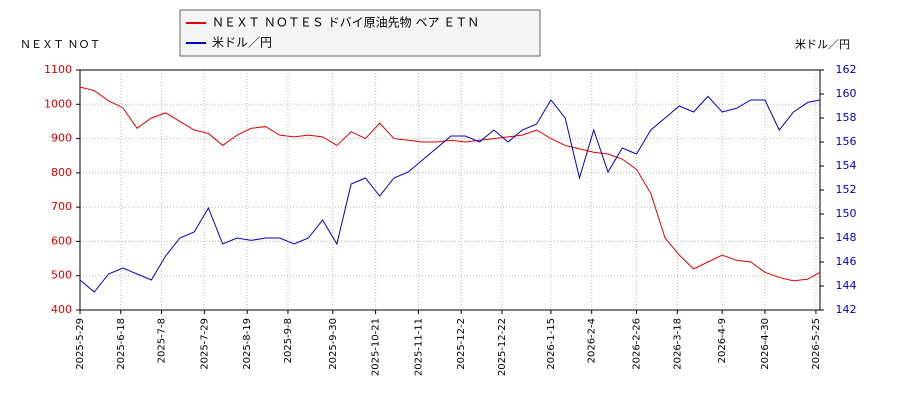 The width and height of the screenshot is (900, 400). I want to click on legend-label: 米ドル／円, so click(242, 43).